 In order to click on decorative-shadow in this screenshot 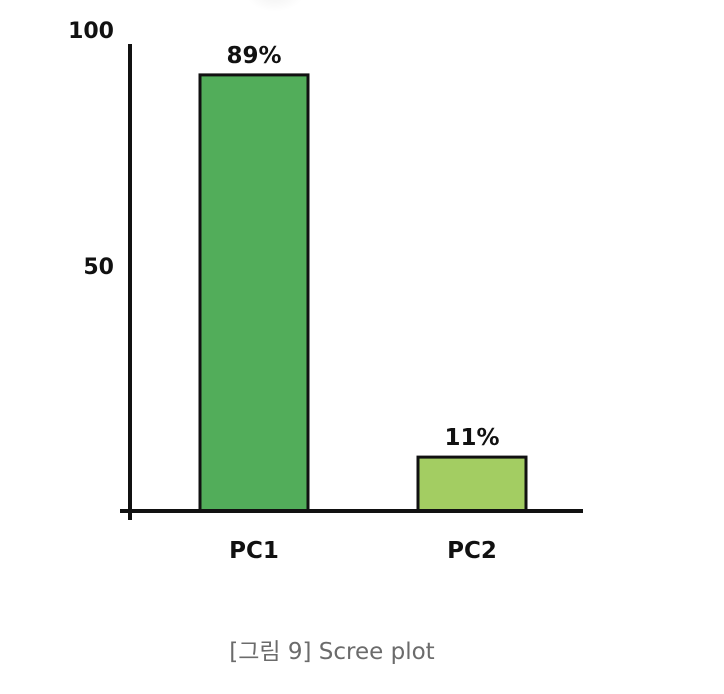, I will do `click(275, 6)`.